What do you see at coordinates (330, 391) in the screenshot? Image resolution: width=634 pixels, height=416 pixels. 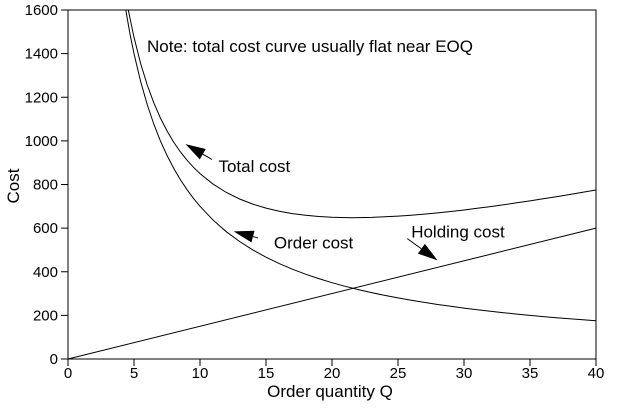 I see `x-axis-title: Order quantity Q` at bounding box center [330, 391].